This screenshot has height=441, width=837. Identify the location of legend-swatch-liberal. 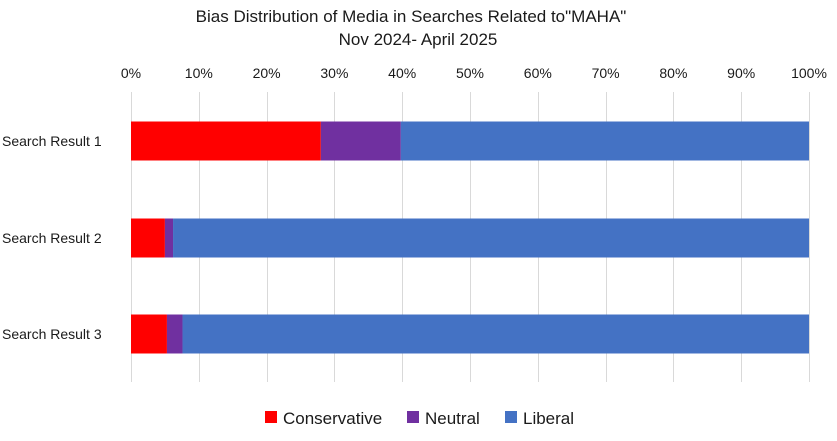
(511, 417).